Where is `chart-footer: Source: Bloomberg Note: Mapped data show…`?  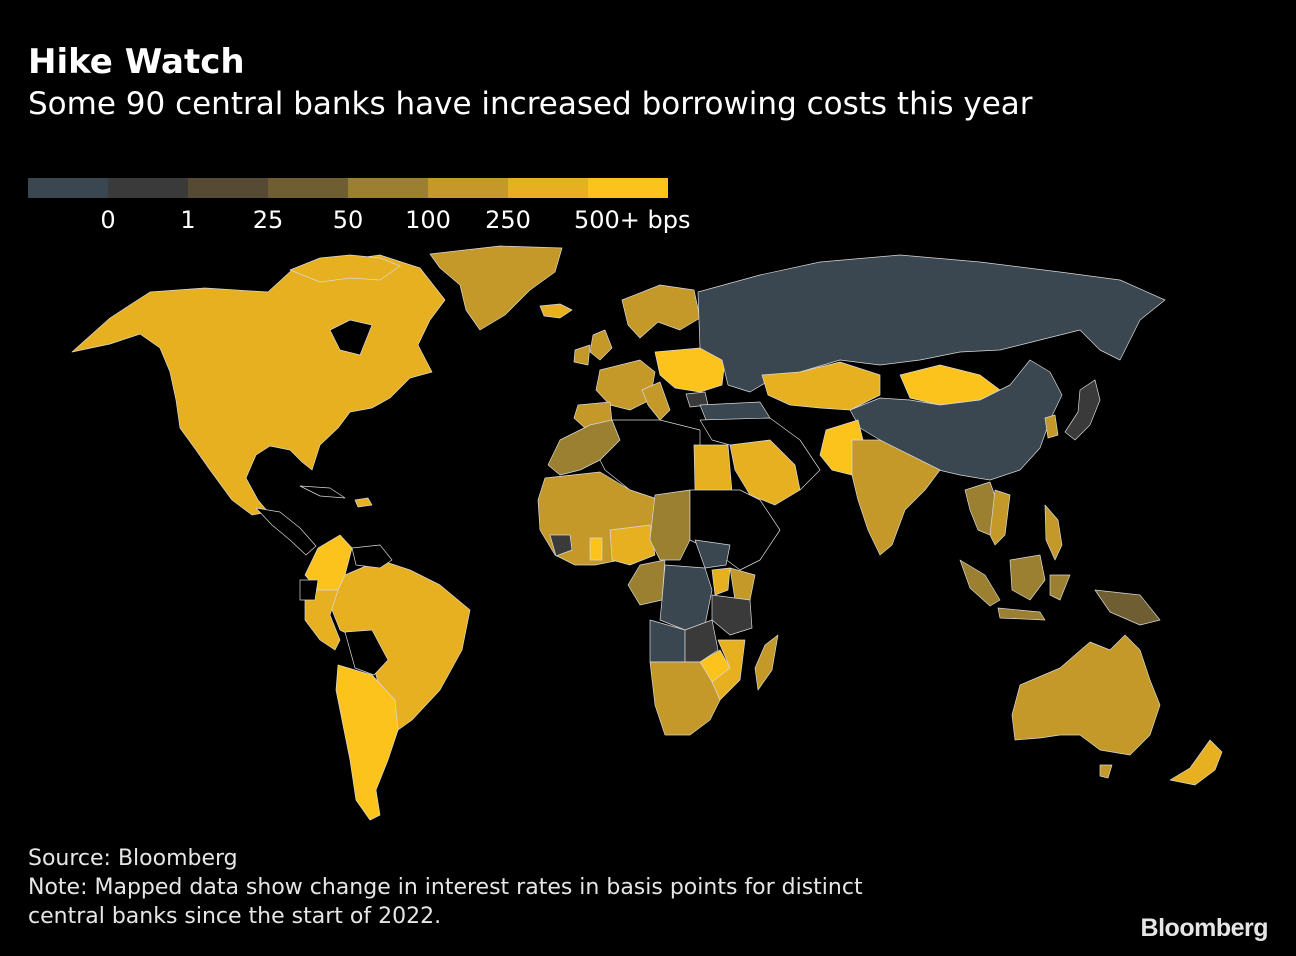 chart-footer: Source: Bloomberg Note: Mapped data show… is located at coordinates (445, 887).